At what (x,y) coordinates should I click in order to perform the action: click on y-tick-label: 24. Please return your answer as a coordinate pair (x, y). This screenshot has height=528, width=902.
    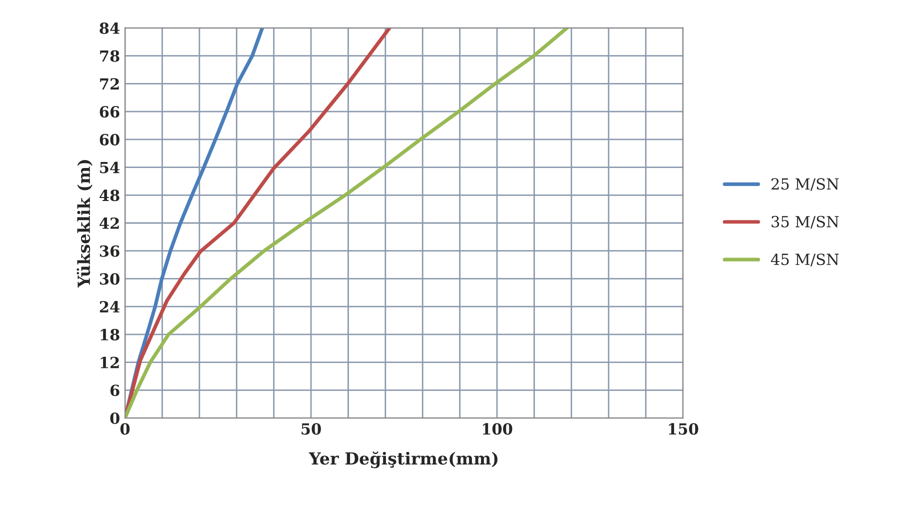
    Looking at the image, I should click on (110, 306).